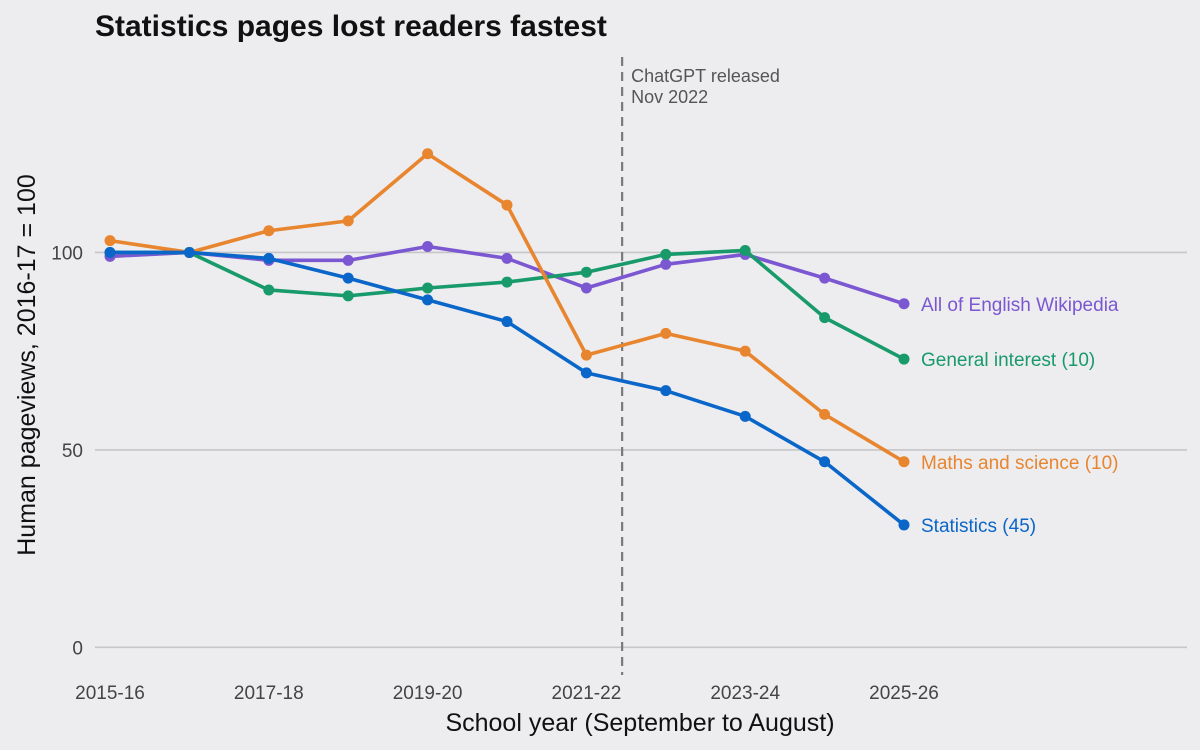 Image resolution: width=1200 pixels, height=750 pixels. What do you see at coordinates (587, 693) in the screenshot?
I see `x-tick-label: 2021-22` at bounding box center [587, 693].